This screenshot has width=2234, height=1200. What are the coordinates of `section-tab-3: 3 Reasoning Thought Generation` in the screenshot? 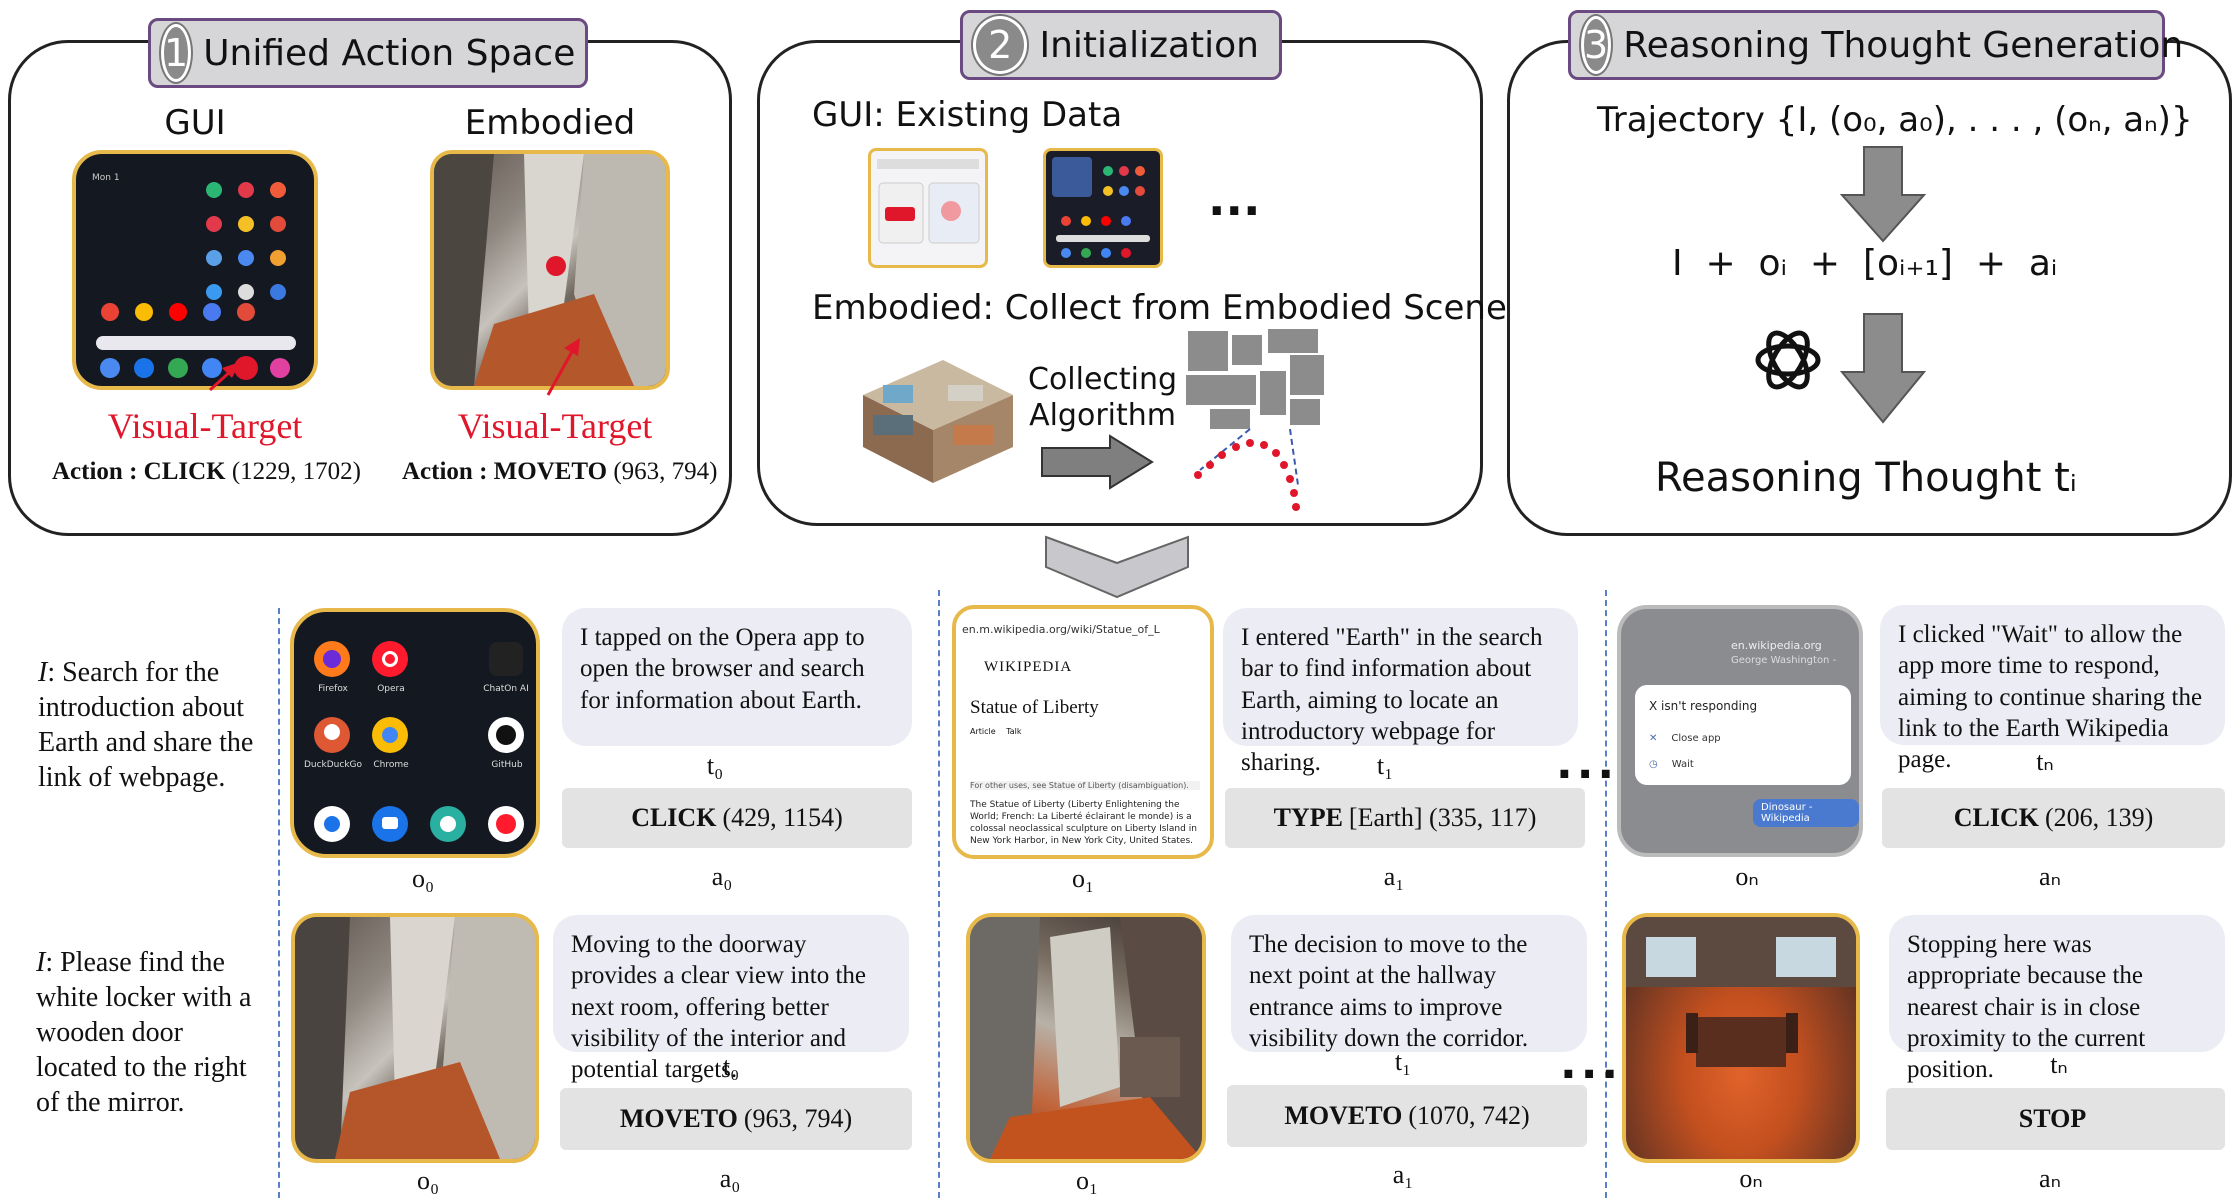 It's located at (1875, 45).